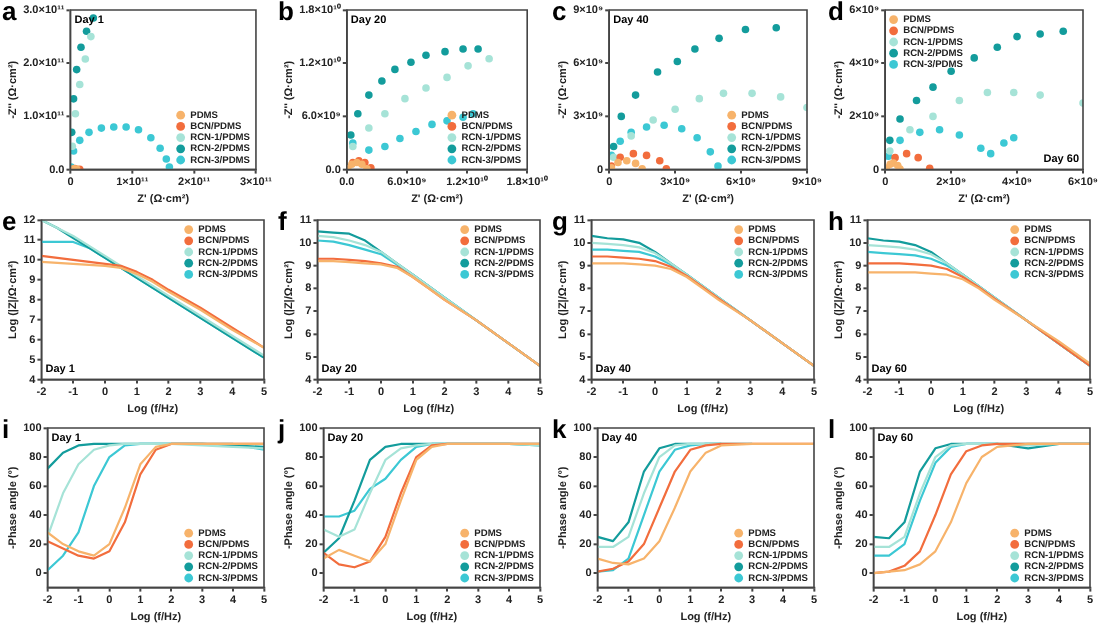 This screenshot has height=628, width=1100. Describe the element at coordinates (560, 429) in the screenshot. I see `chart-title: k` at that location.